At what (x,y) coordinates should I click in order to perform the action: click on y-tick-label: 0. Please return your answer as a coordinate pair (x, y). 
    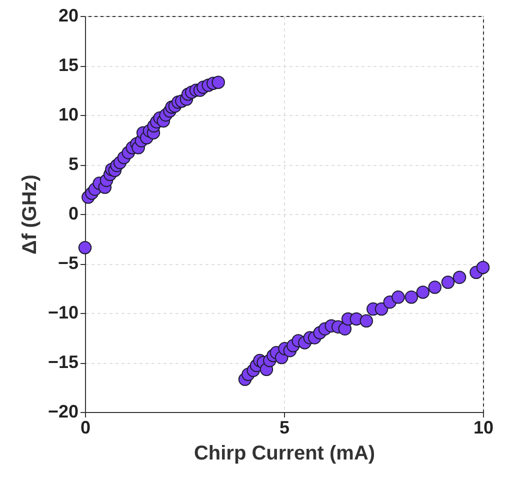
    Looking at the image, I should click on (73, 214).